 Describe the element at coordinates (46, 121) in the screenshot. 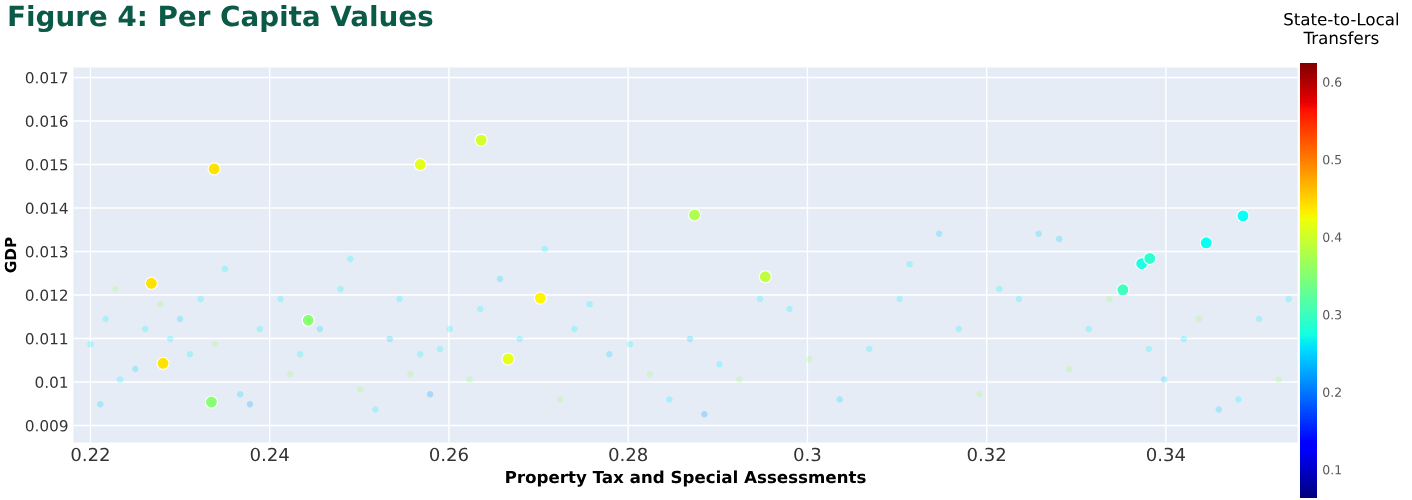

I see `y-tick-label: 0.016` at that location.